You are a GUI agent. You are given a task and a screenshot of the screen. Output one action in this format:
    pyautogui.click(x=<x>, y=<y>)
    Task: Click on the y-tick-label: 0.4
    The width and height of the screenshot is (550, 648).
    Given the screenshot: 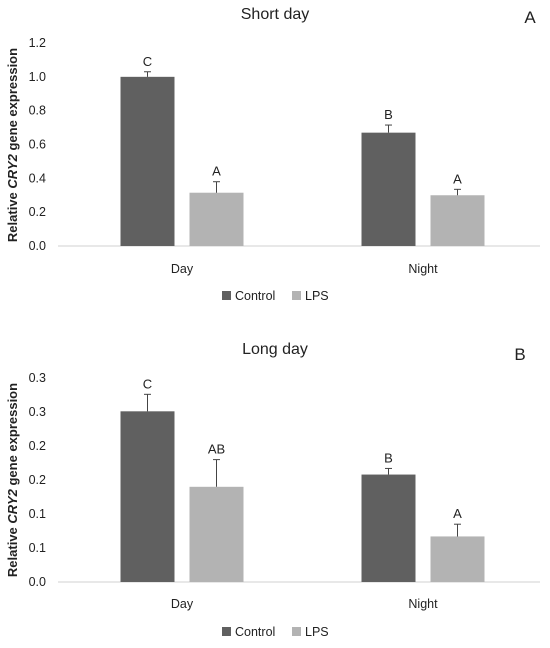 What is the action you would take?
    pyautogui.click(x=37, y=178)
    